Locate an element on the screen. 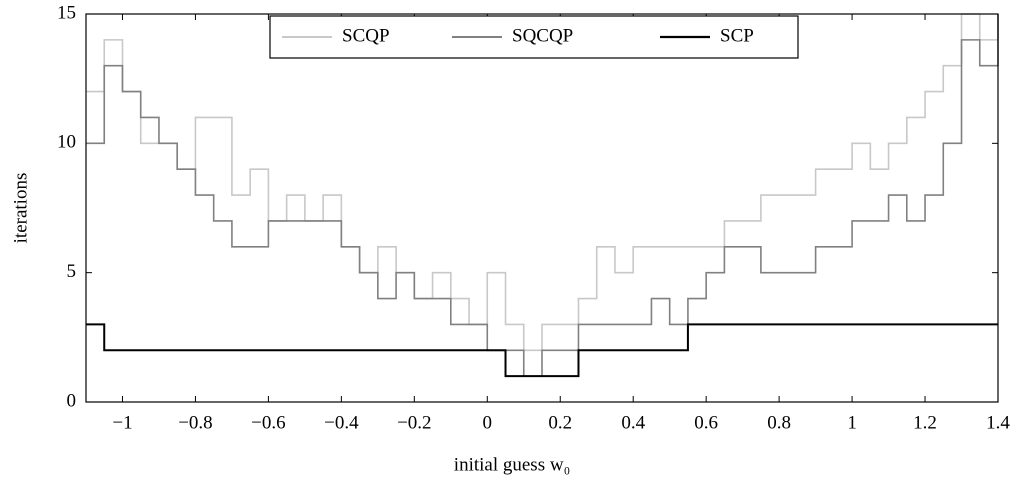  x-tick-label: 0.4 is located at coordinates (633, 422).